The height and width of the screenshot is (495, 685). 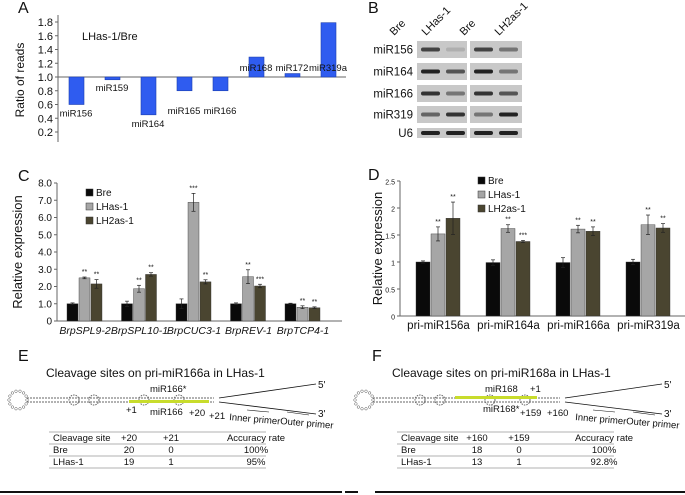 I want to click on blot-lane-label: Bre, so click(x=398, y=28).